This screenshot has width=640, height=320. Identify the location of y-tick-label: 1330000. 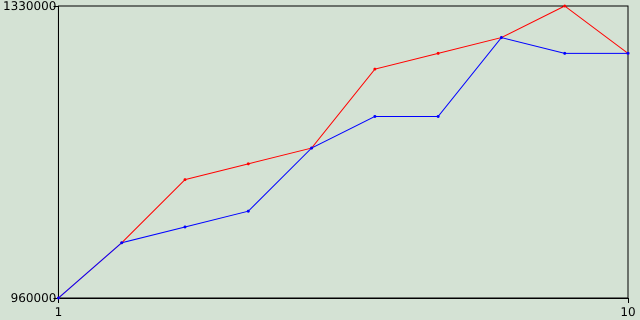
(29, 6).